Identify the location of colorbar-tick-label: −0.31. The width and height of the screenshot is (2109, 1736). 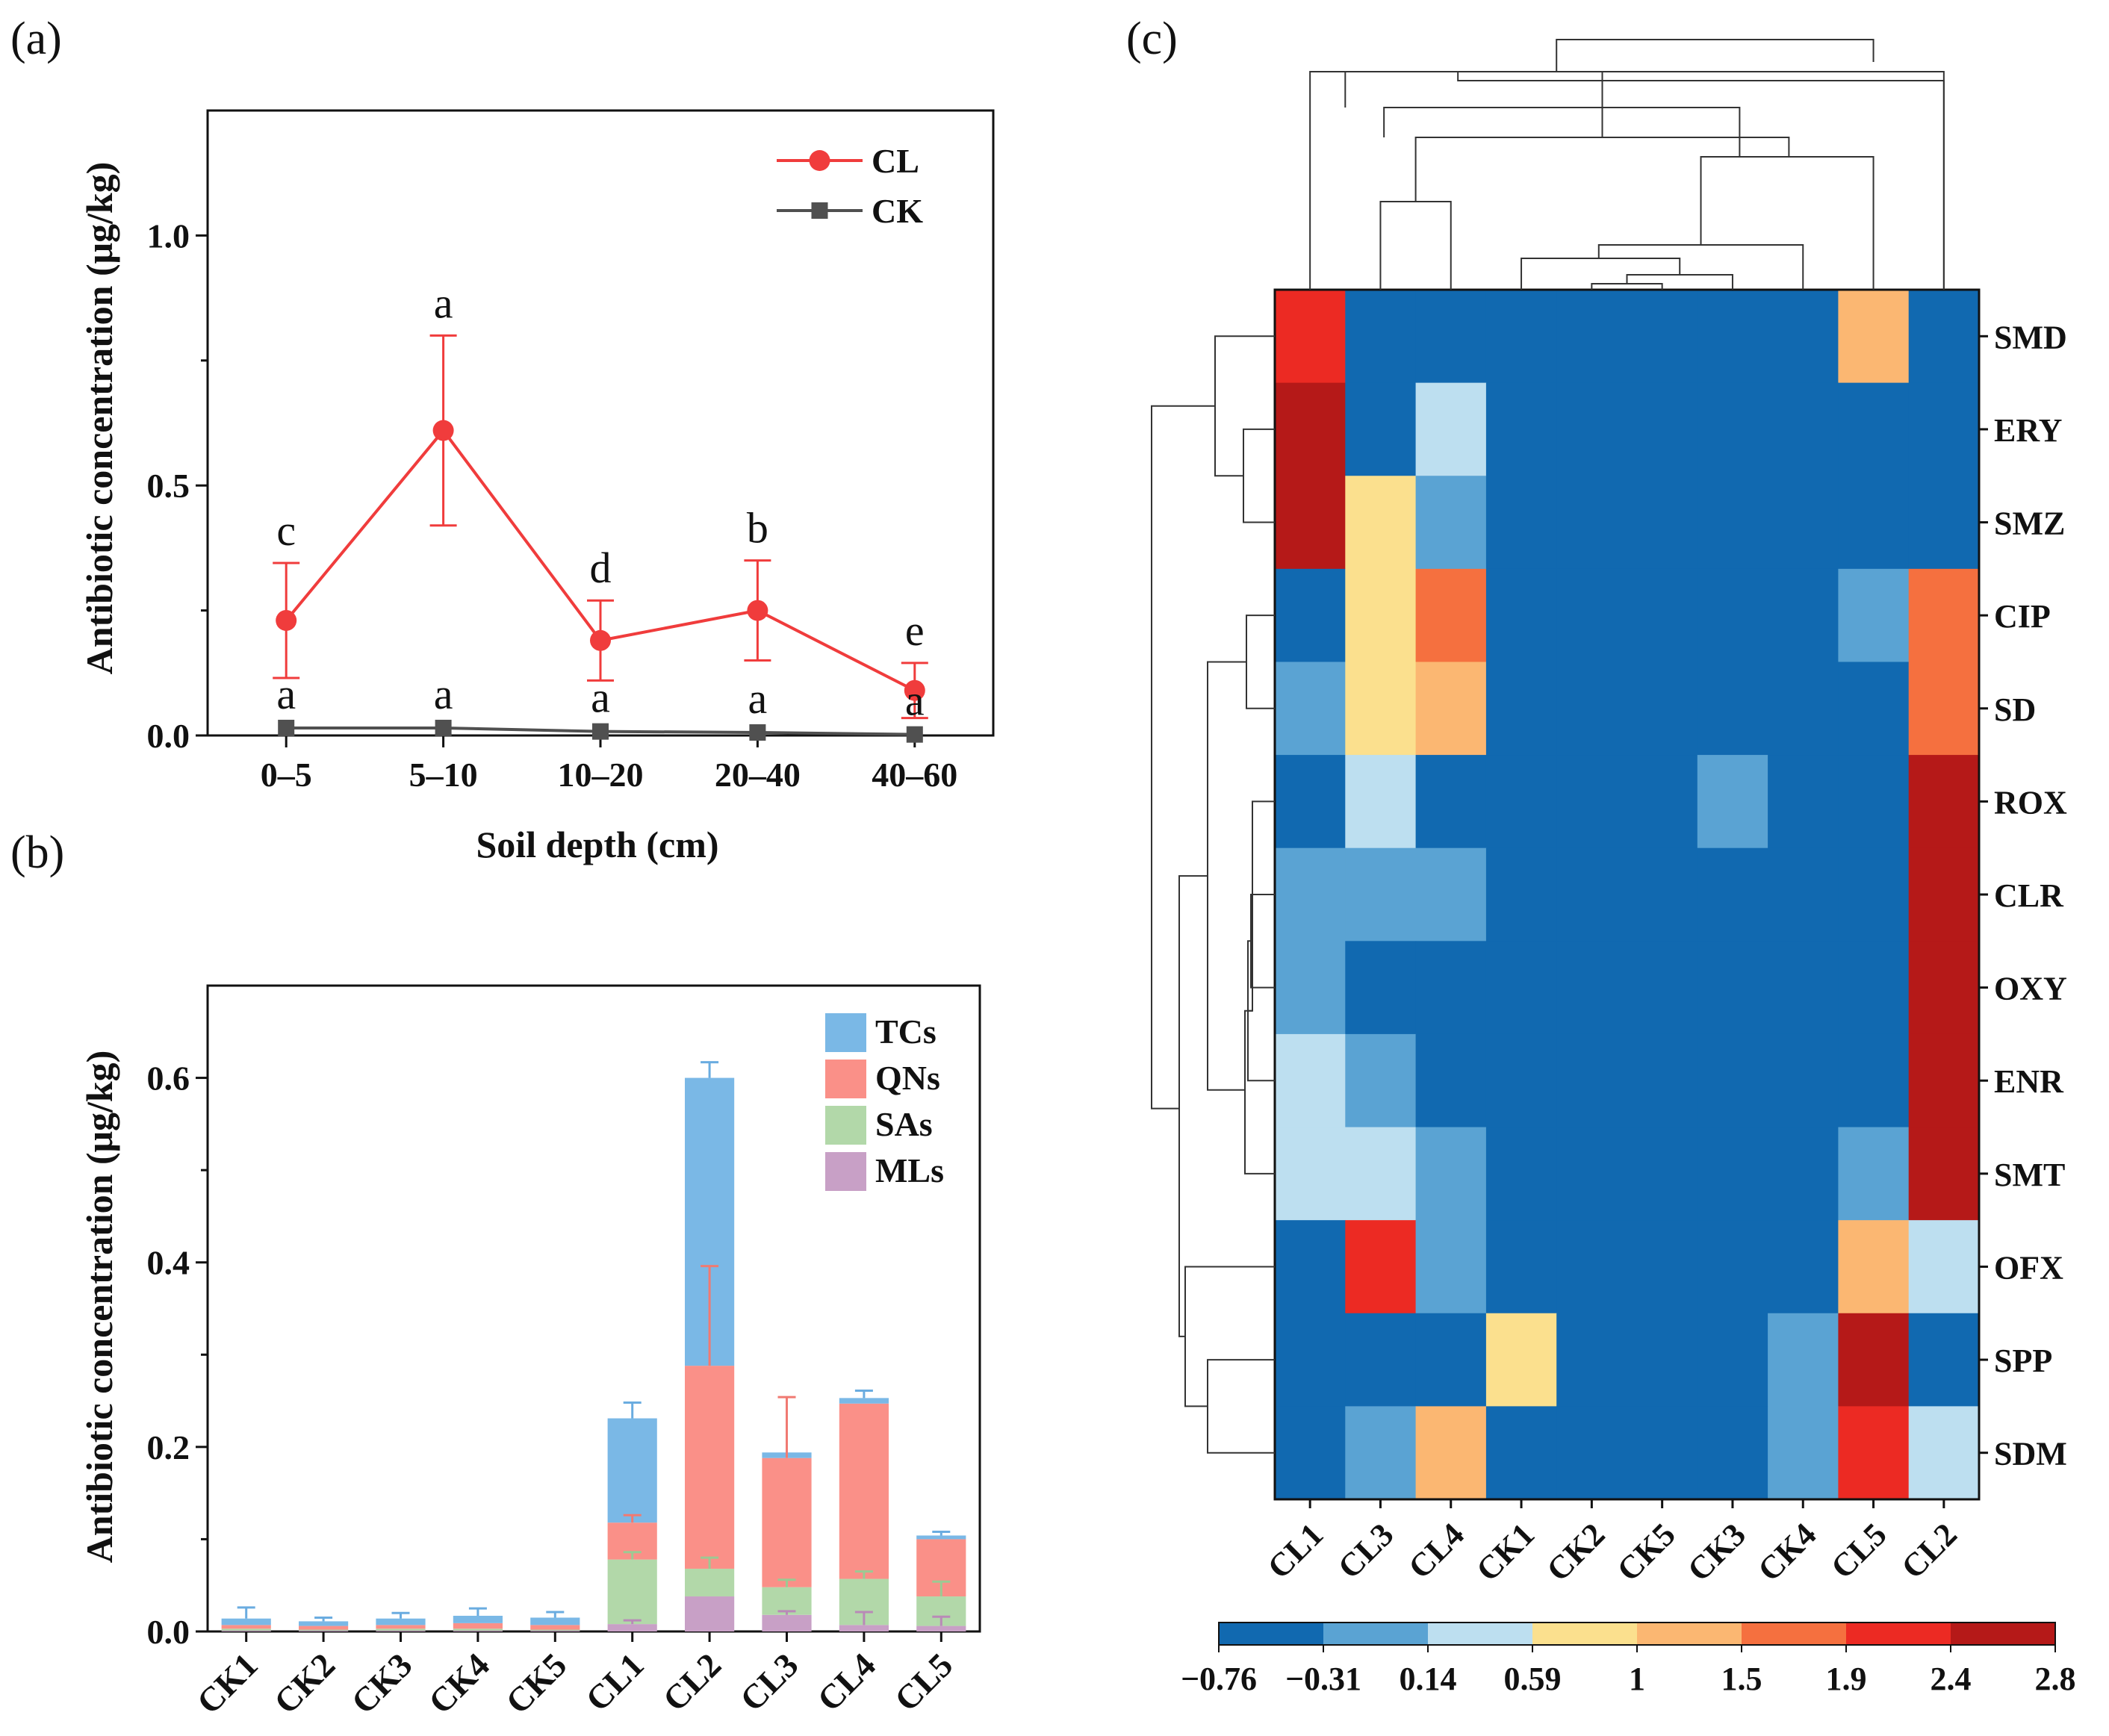
(1323, 1679).